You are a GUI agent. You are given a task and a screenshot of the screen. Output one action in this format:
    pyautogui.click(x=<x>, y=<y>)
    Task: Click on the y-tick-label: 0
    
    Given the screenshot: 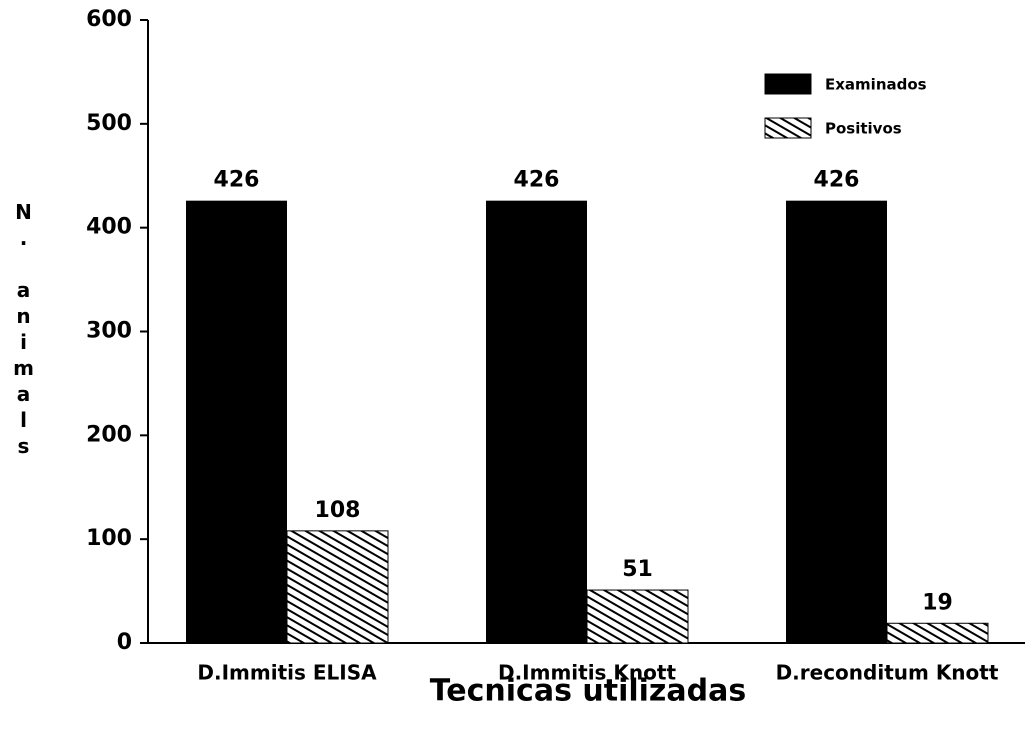 What is the action you would take?
    pyautogui.click(x=124, y=642)
    